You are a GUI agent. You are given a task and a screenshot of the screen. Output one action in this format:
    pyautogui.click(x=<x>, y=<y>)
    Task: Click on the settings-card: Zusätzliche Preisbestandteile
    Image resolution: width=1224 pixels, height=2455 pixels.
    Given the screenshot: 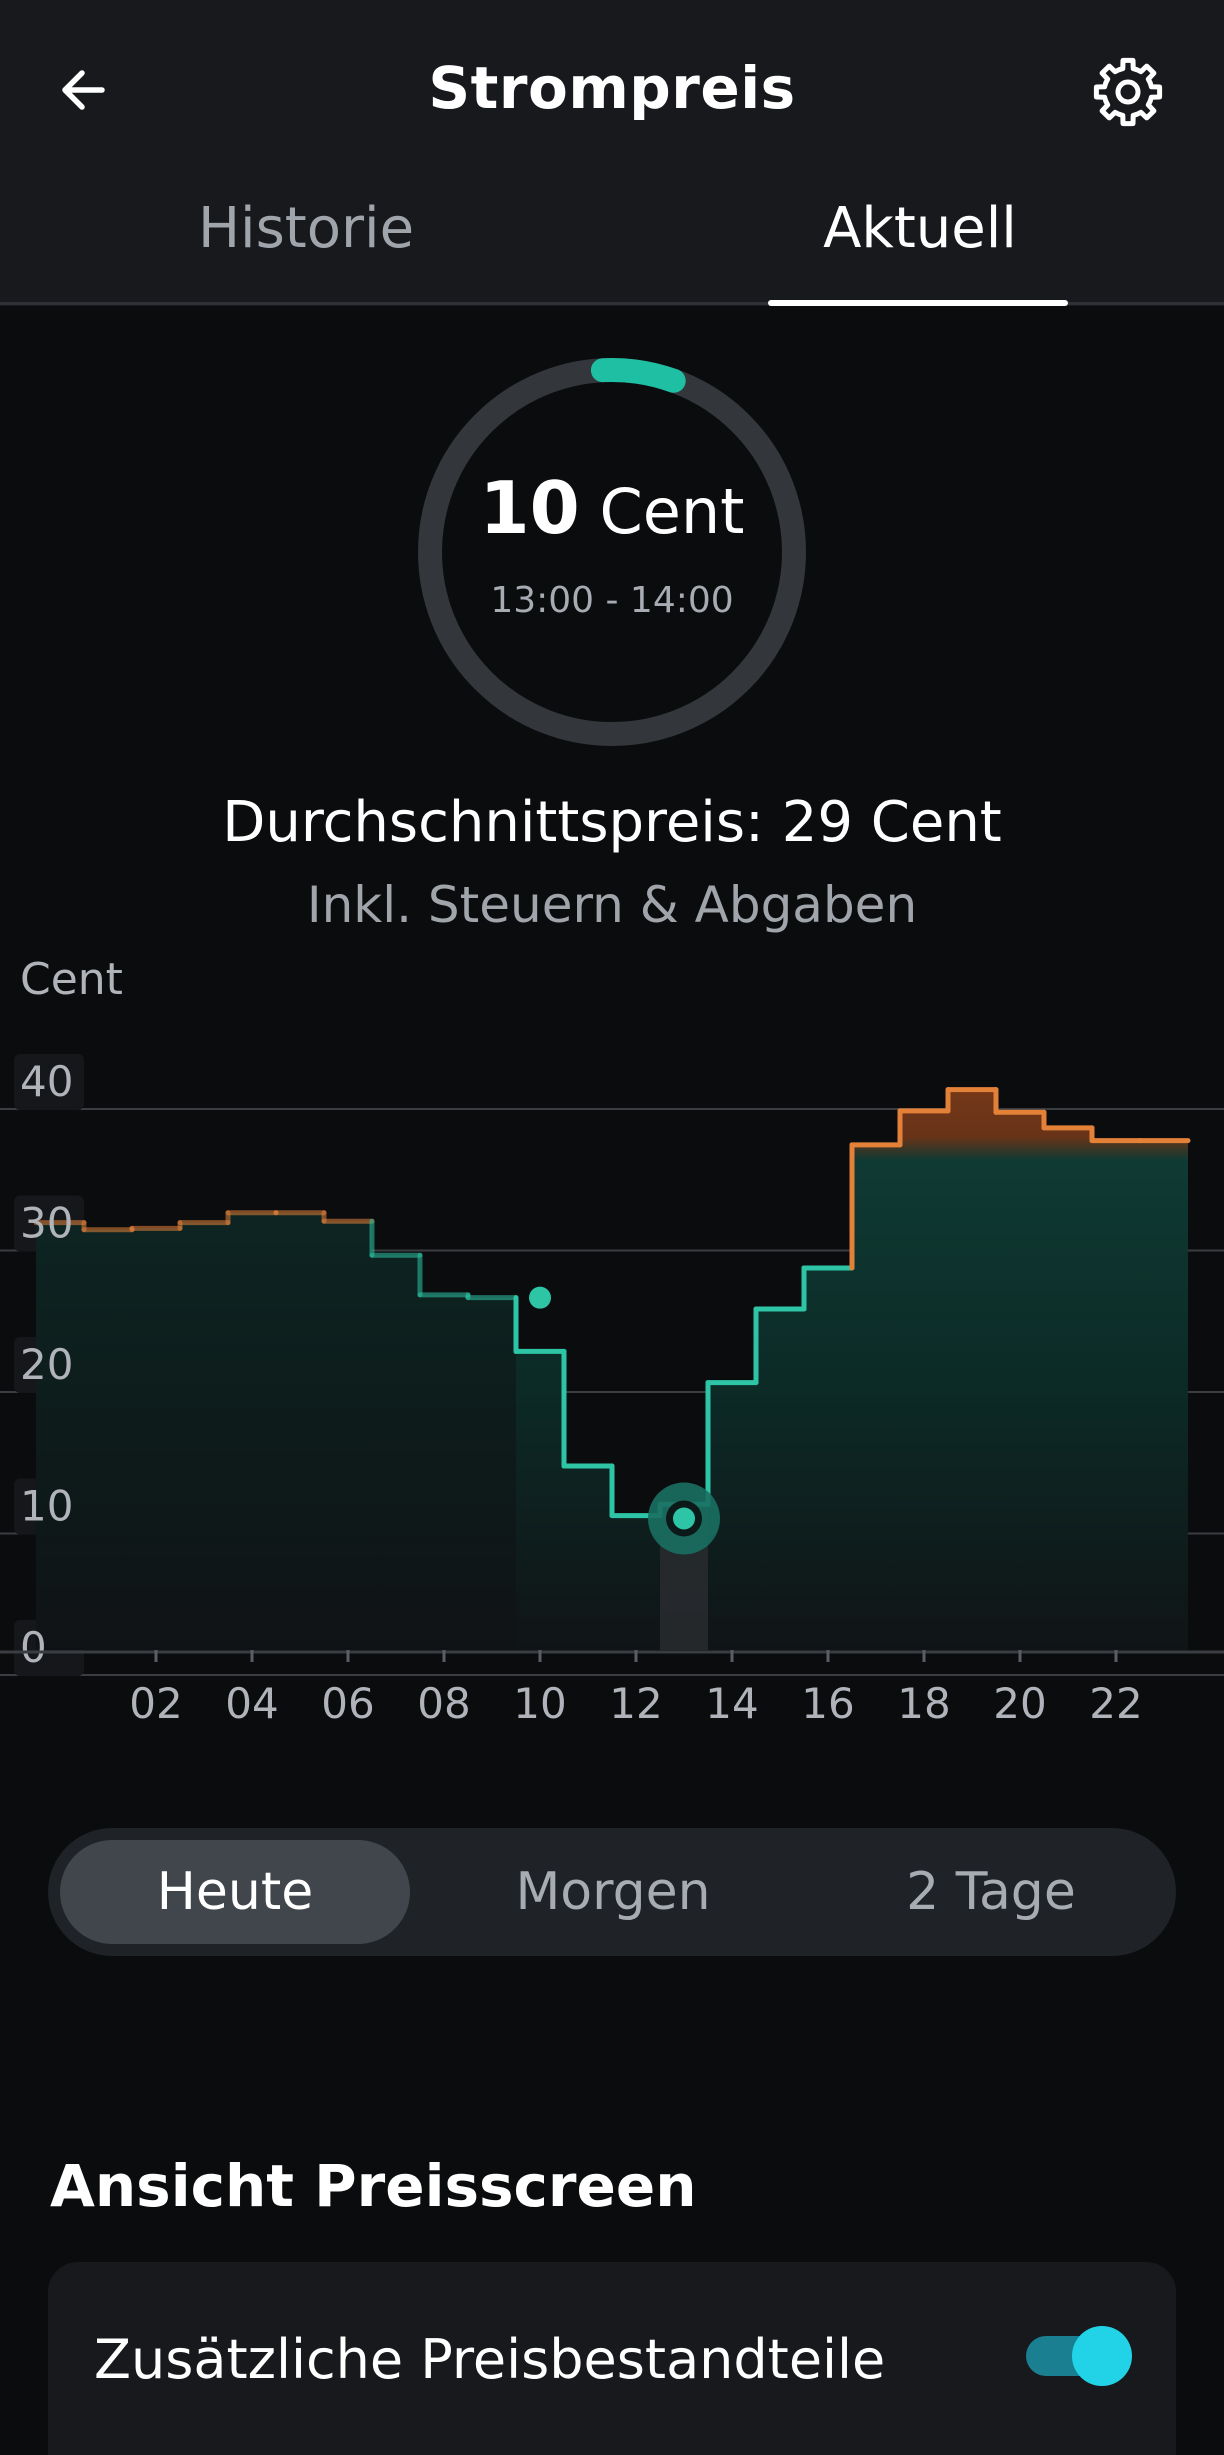 What is the action you would take?
    pyautogui.click(x=612, y=2358)
    